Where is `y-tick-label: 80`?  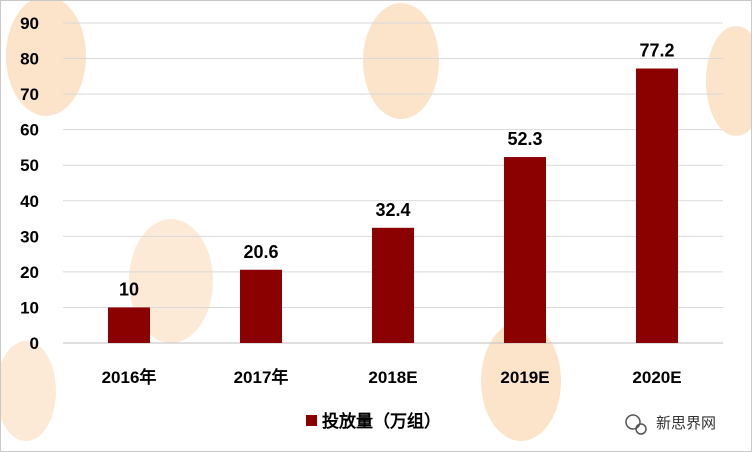 y-tick-label: 80 is located at coordinates (29, 59).